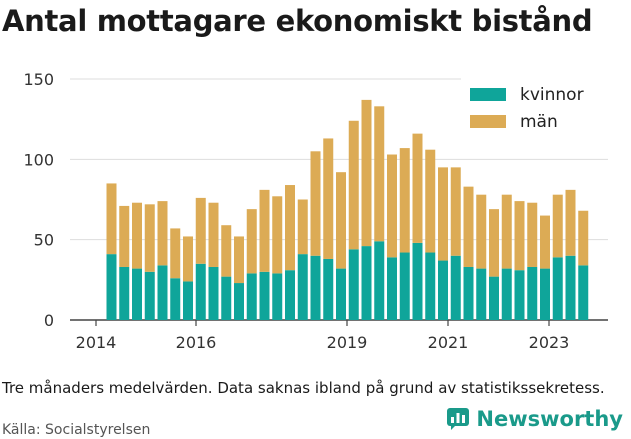 The image size is (631, 439). I want to click on source-note: Källa: Socialstyrelsen, so click(76, 430).